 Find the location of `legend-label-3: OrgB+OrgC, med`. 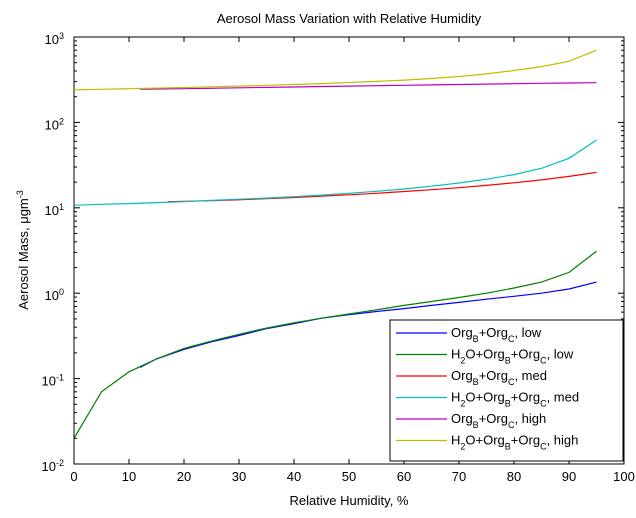

legend-label-3: OrgB+OrgC, med is located at coordinates (499, 377).